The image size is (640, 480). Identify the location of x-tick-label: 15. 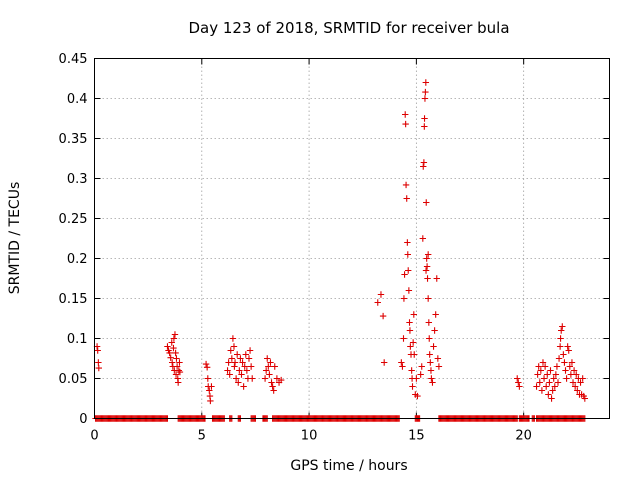
(416, 436).